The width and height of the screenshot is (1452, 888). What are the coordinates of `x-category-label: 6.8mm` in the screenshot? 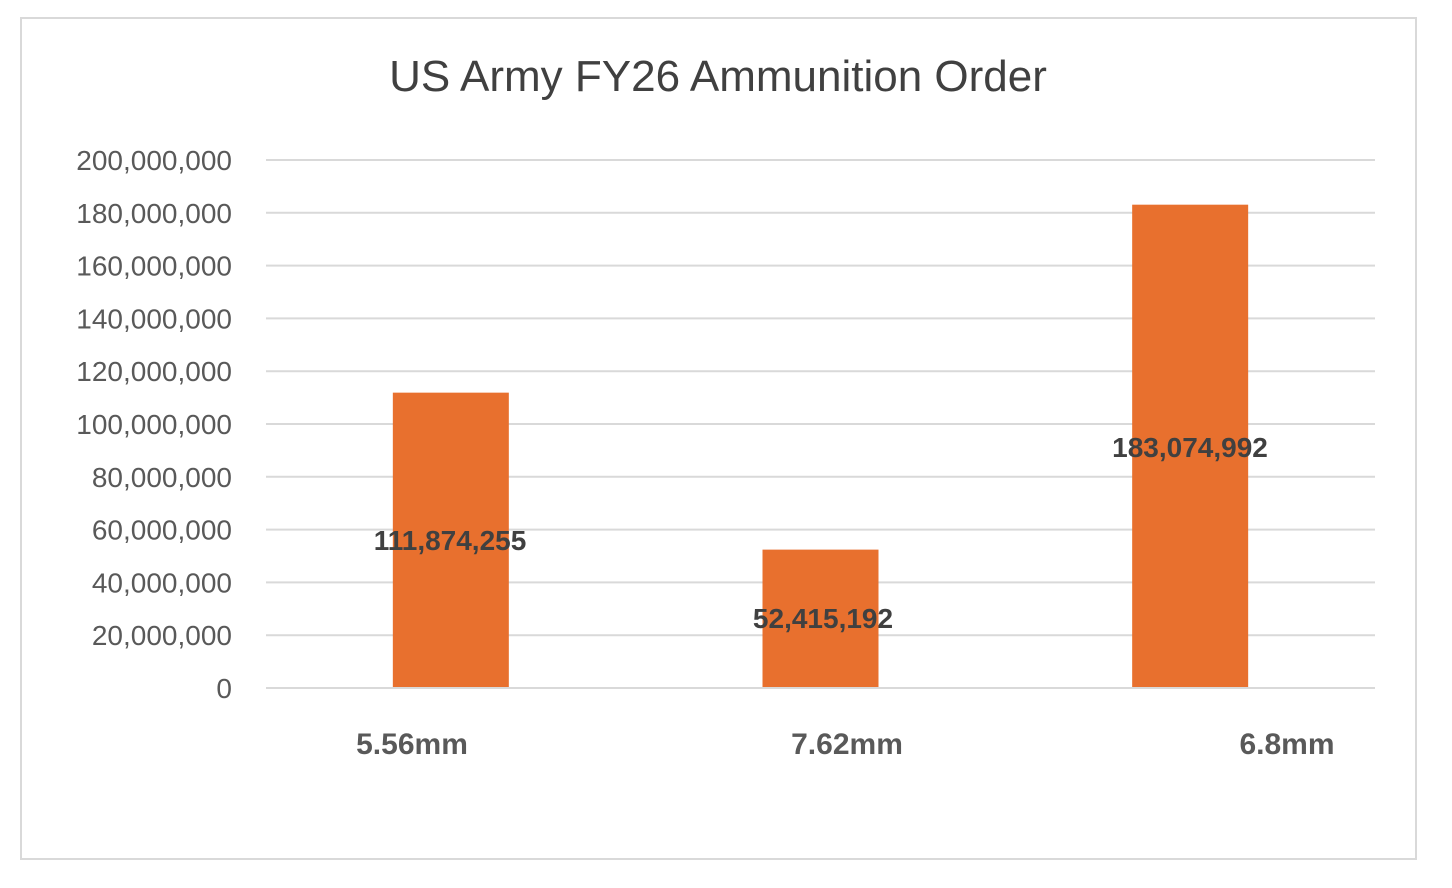 It's located at (1286, 744).